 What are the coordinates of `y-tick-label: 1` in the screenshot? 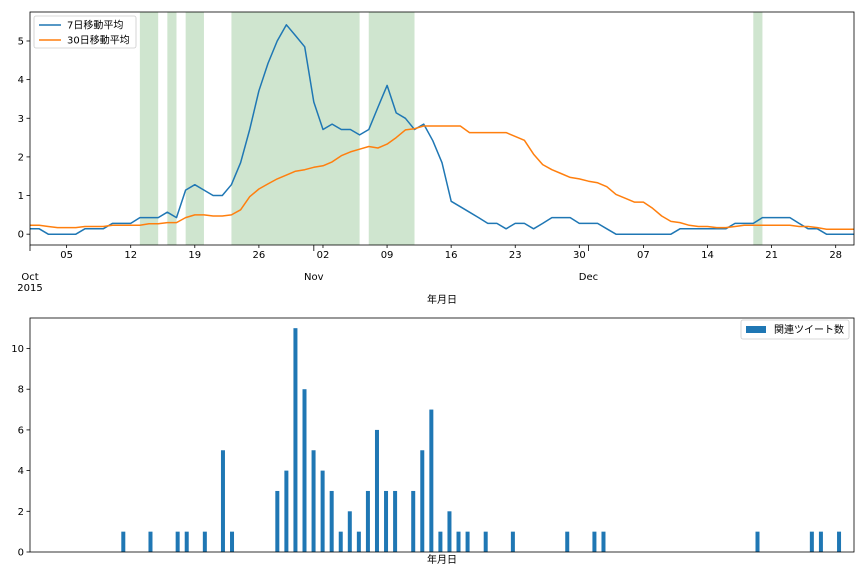 It's located at (21, 196).